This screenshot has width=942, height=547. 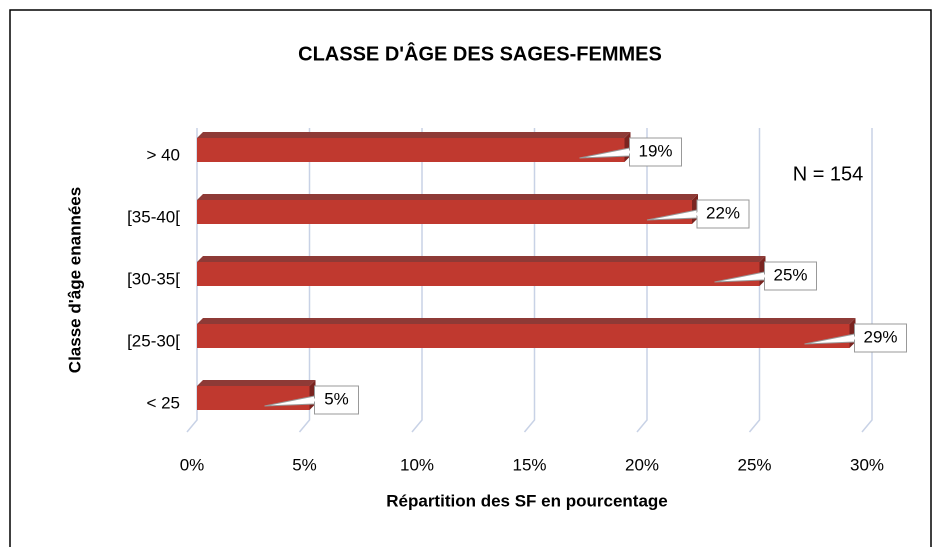 What do you see at coordinates (529, 464) in the screenshot?
I see `x-tick-label: 15%` at bounding box center [529, 464].